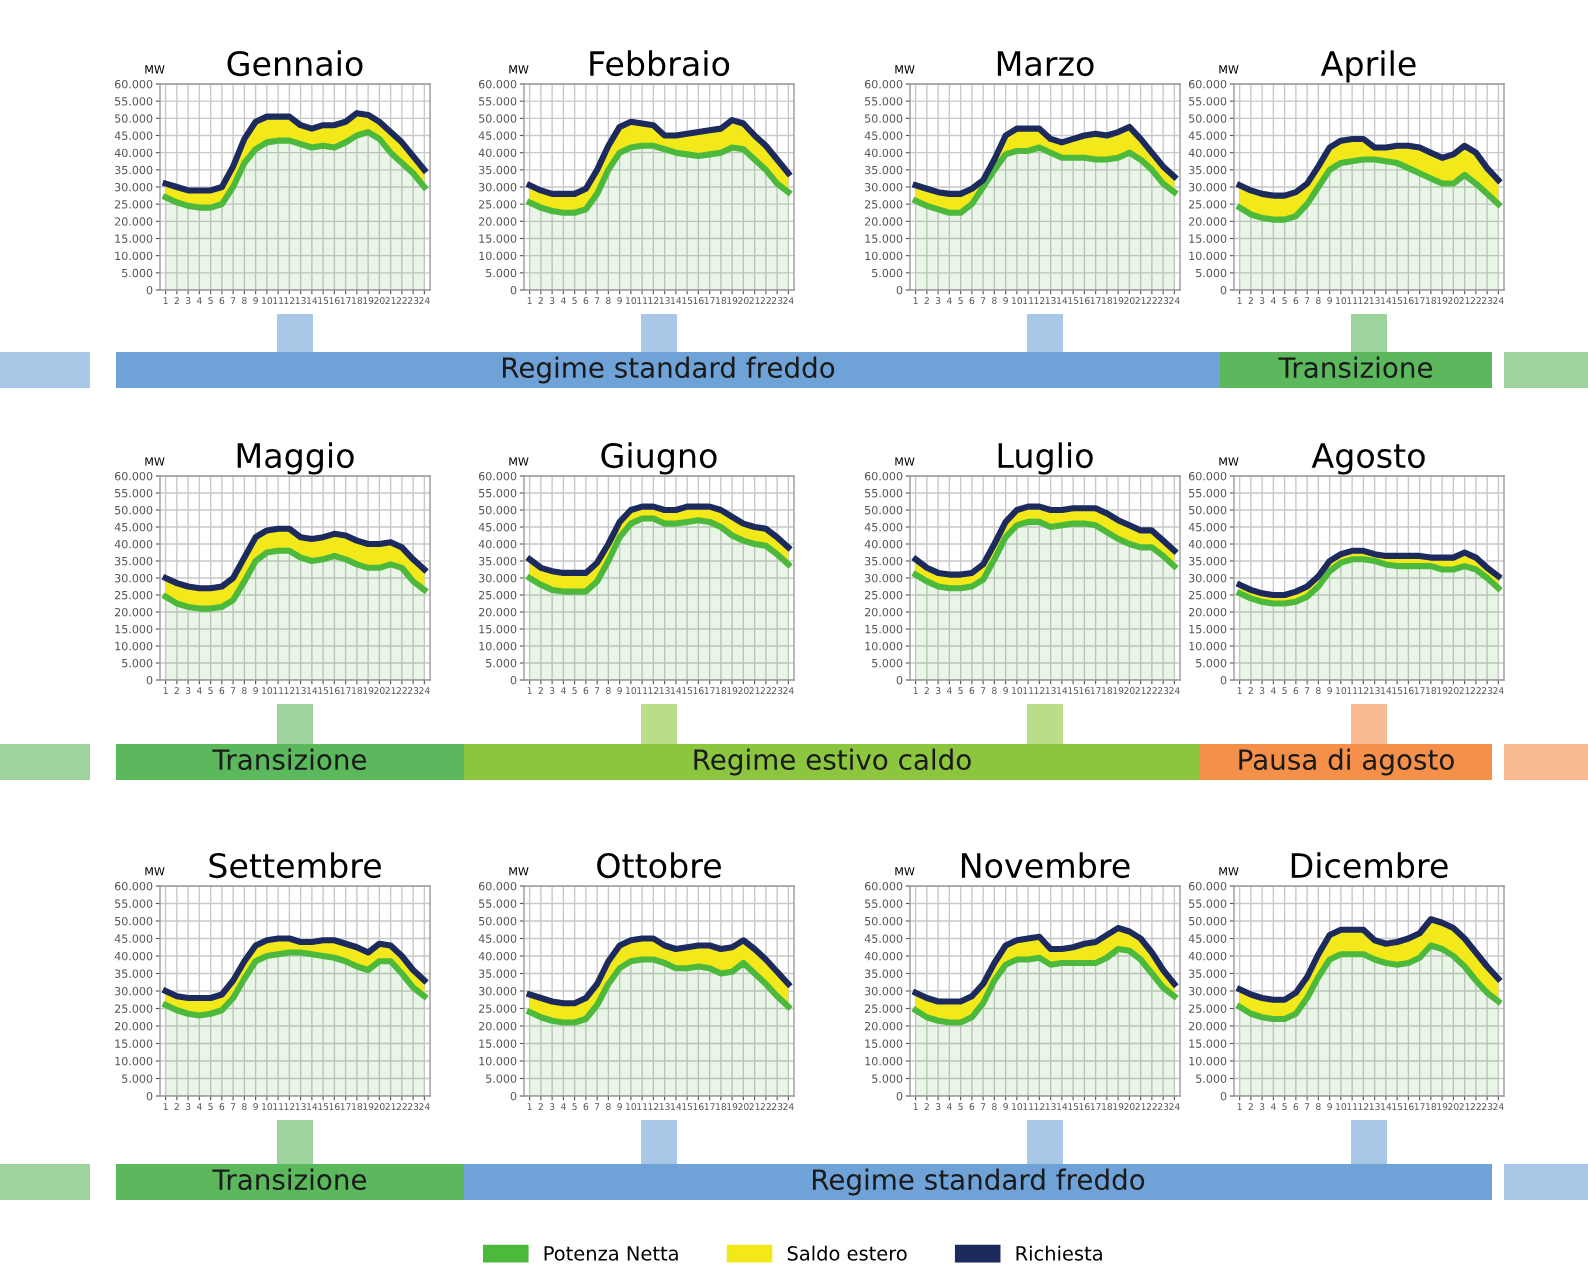 This screenshot has width=1588, height=1282. Describe the element at coordinates (660, 63) in the screenshot. I see `chart-title: Febbraio` at that location.